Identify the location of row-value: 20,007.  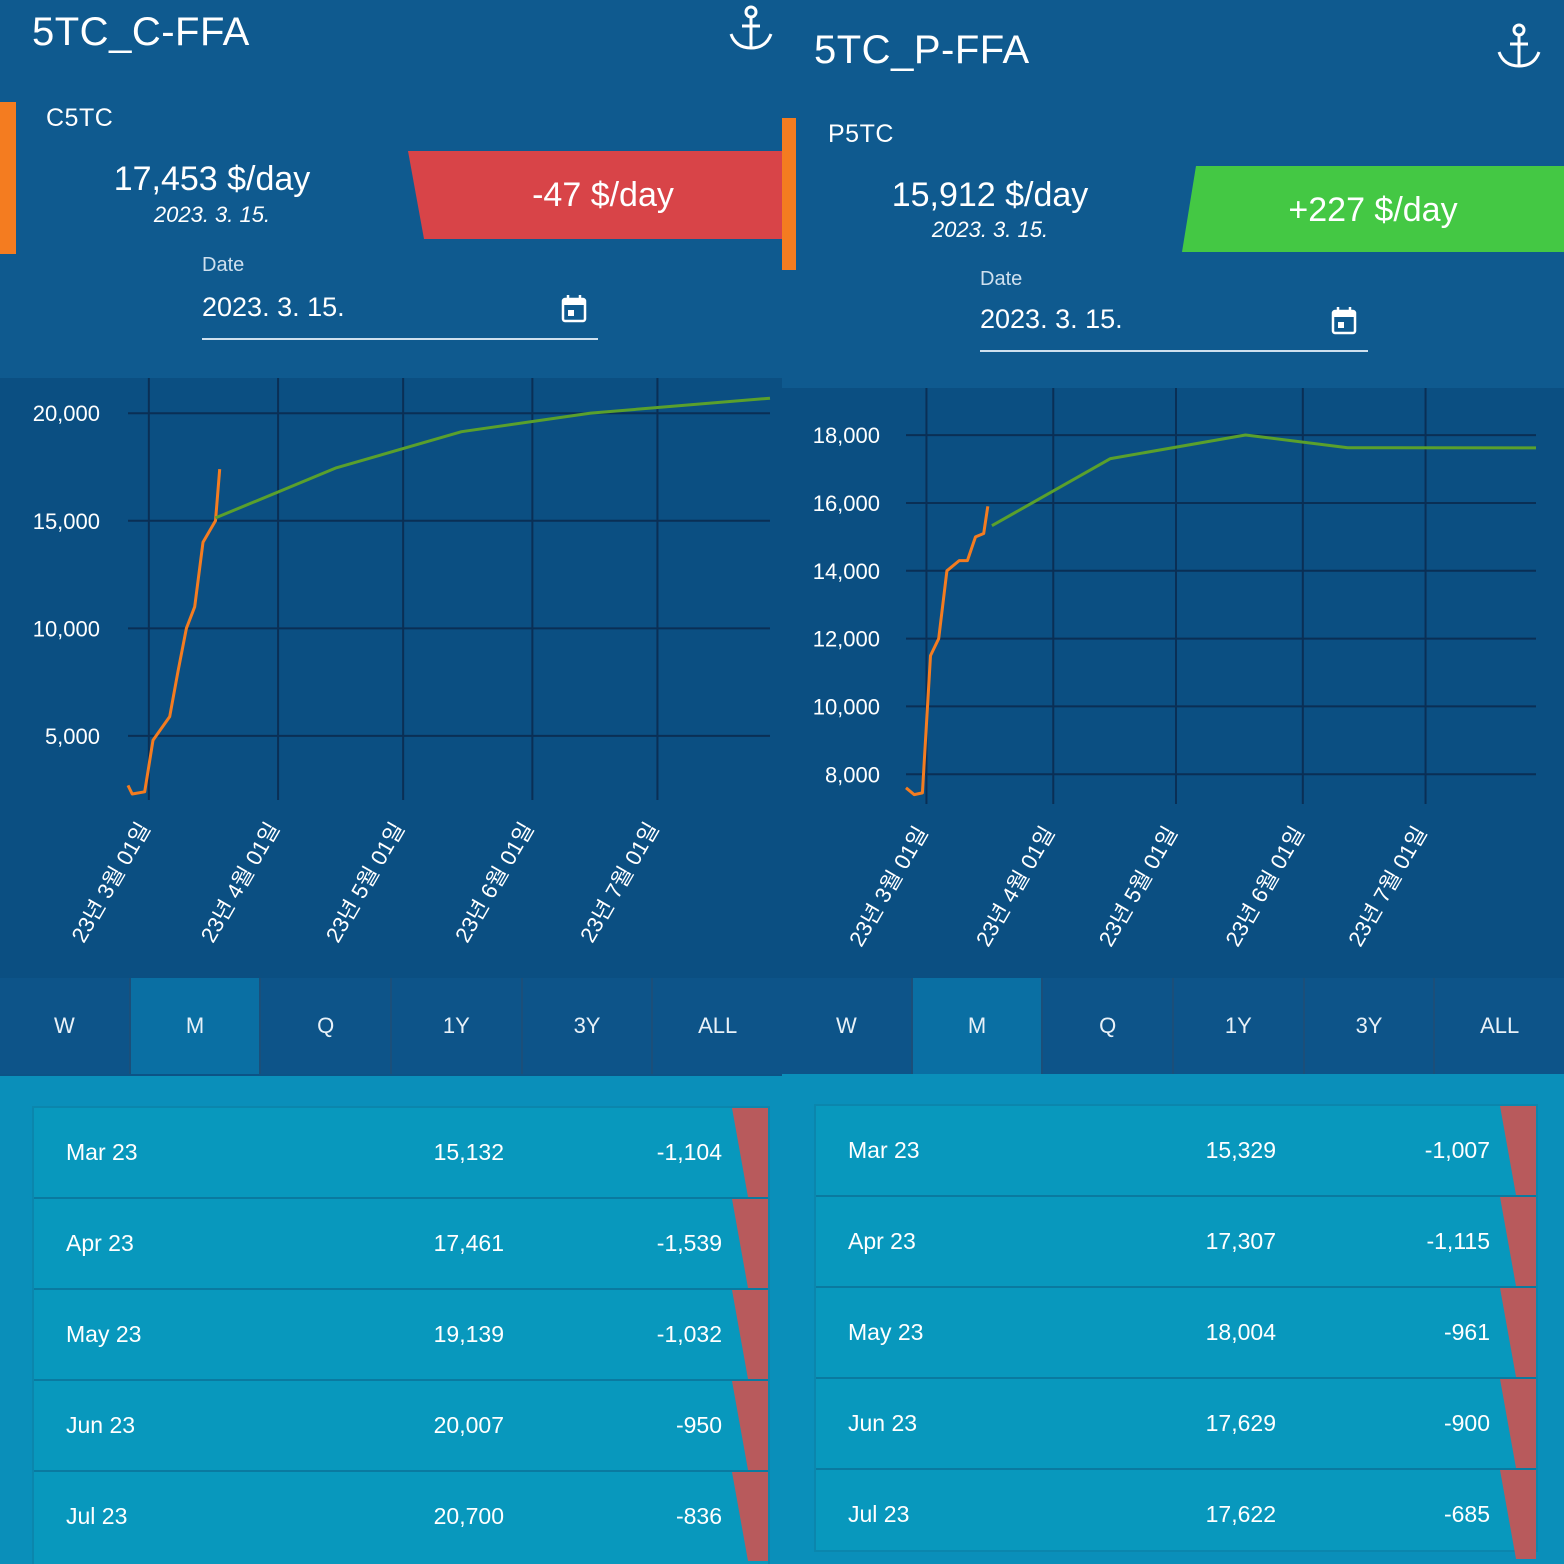
(468, 1425).